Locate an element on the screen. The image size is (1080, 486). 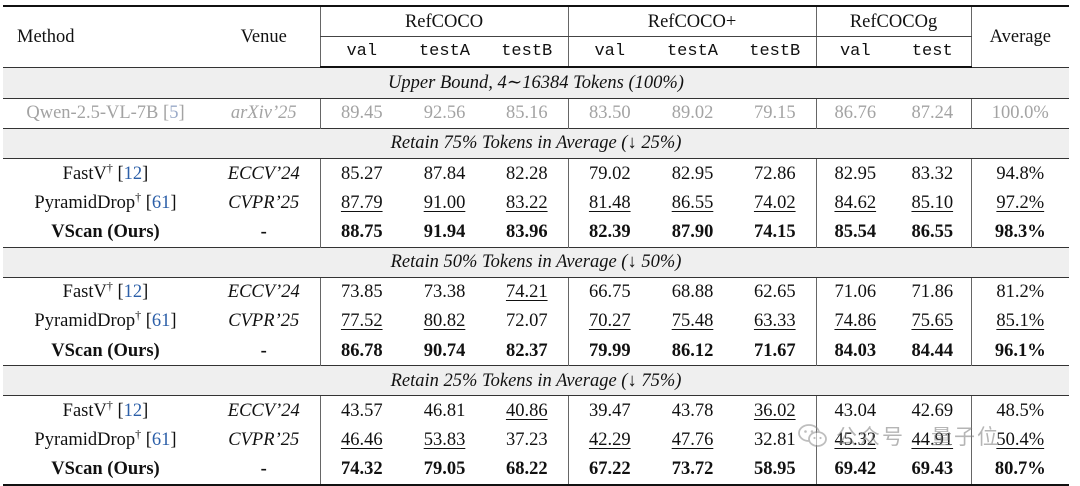
score-cell: 77.52 is located at coordinates (361, 321).